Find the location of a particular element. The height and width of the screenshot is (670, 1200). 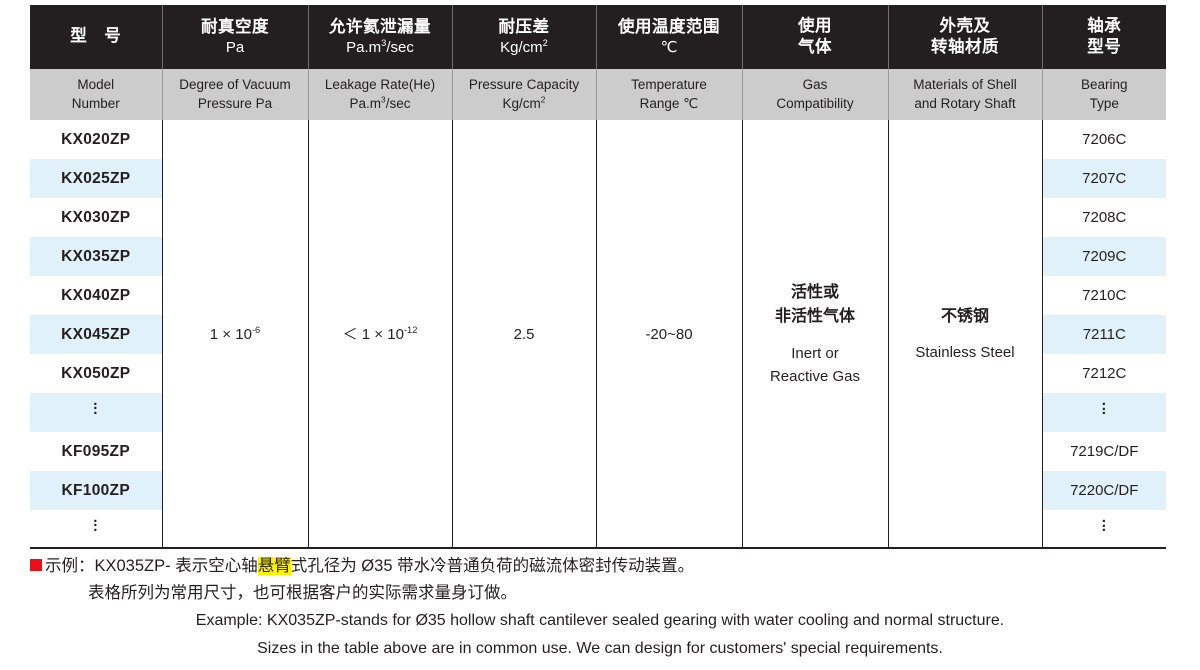

header-en-gas-line1: Gas is located at coordinates (815, 85).